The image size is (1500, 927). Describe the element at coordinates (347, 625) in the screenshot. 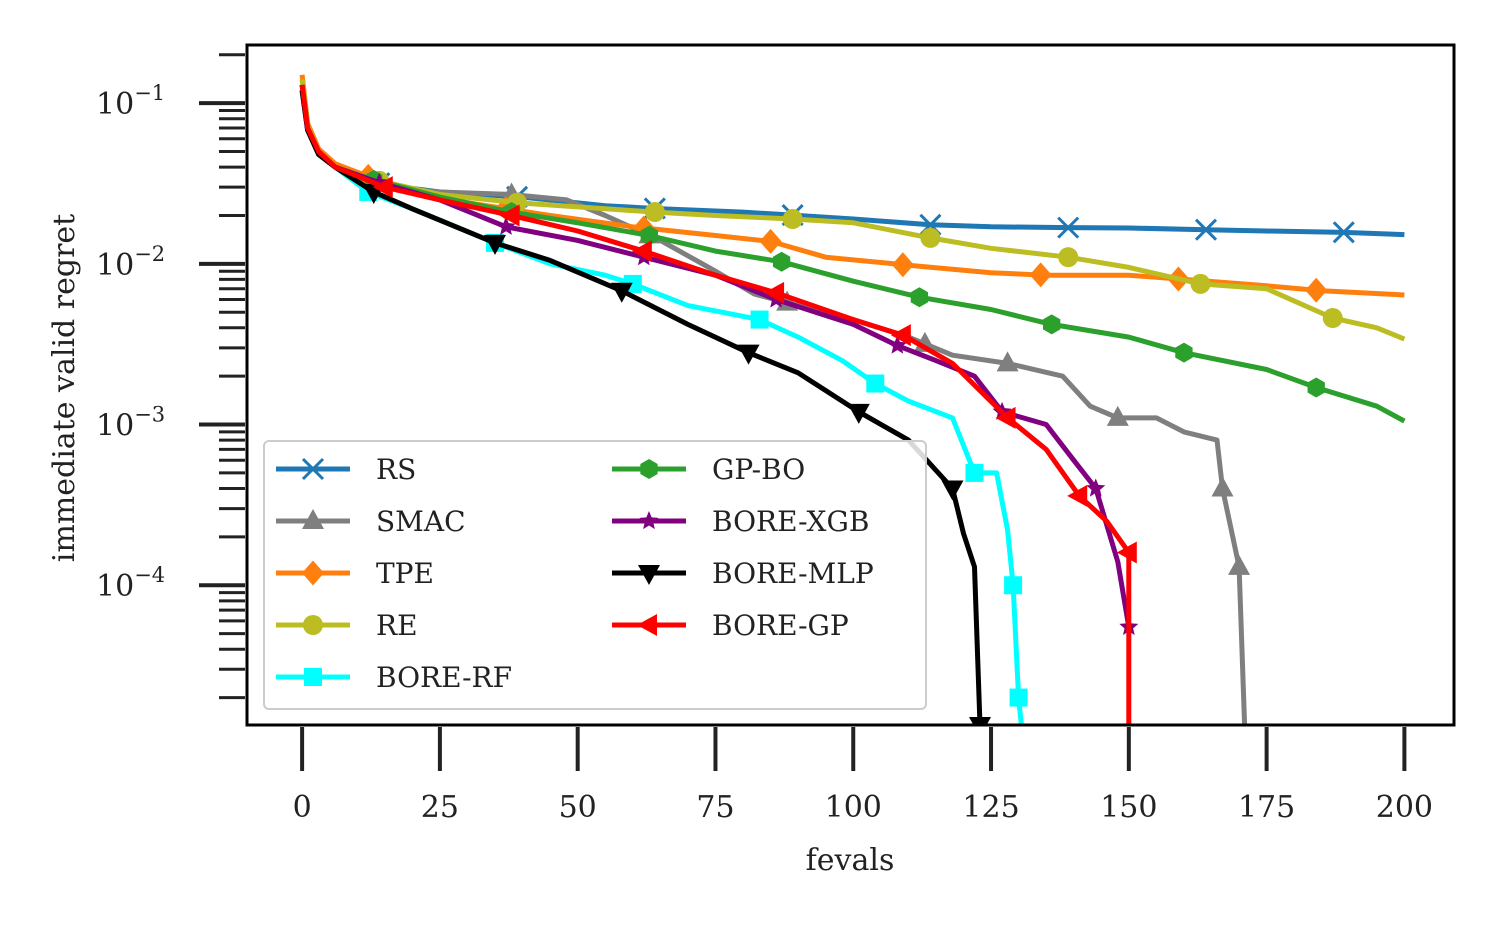

I see `legend-item: RE` at that location.